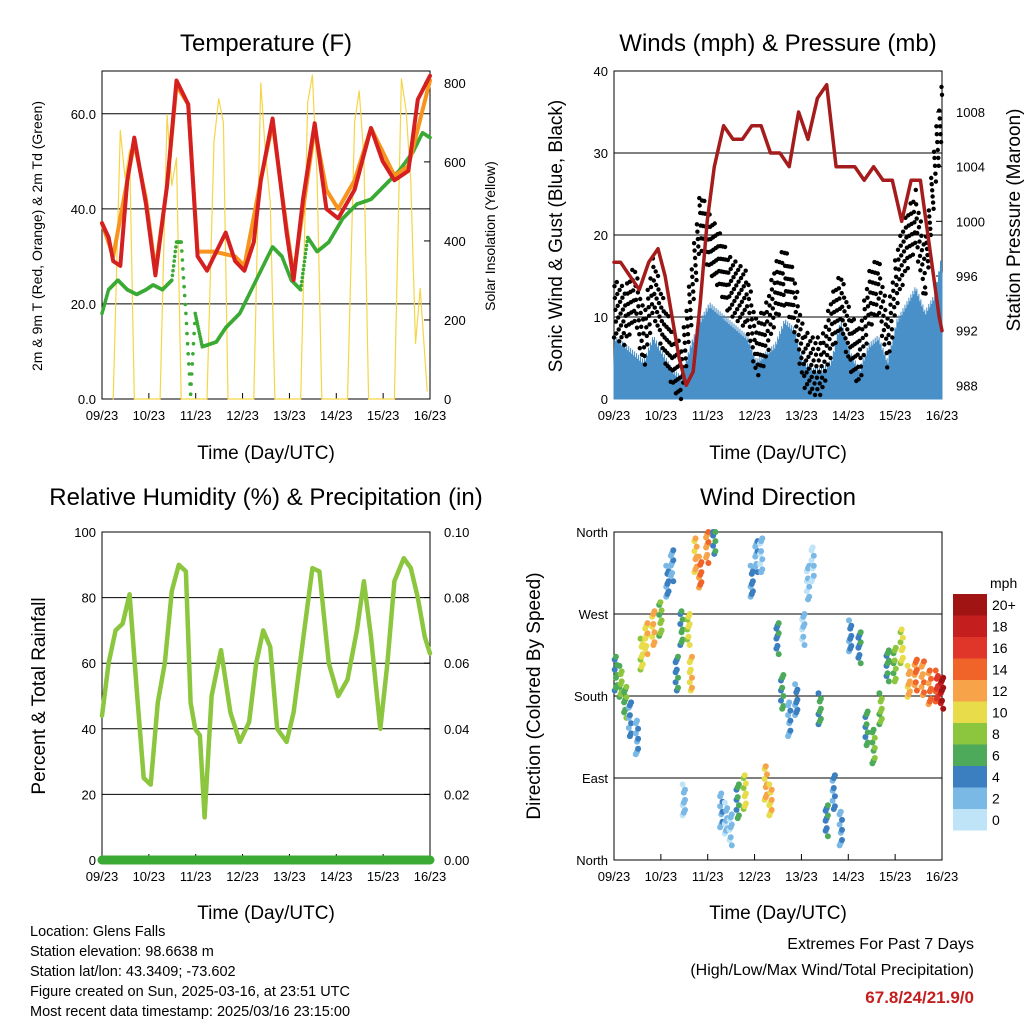 The width and height of the screenshot is (1024, 1024). What do you see at coordinates (98, 932) in the screenshot?
I see `info-location: Location: Glens Falls` at bounding box center [98, 932].